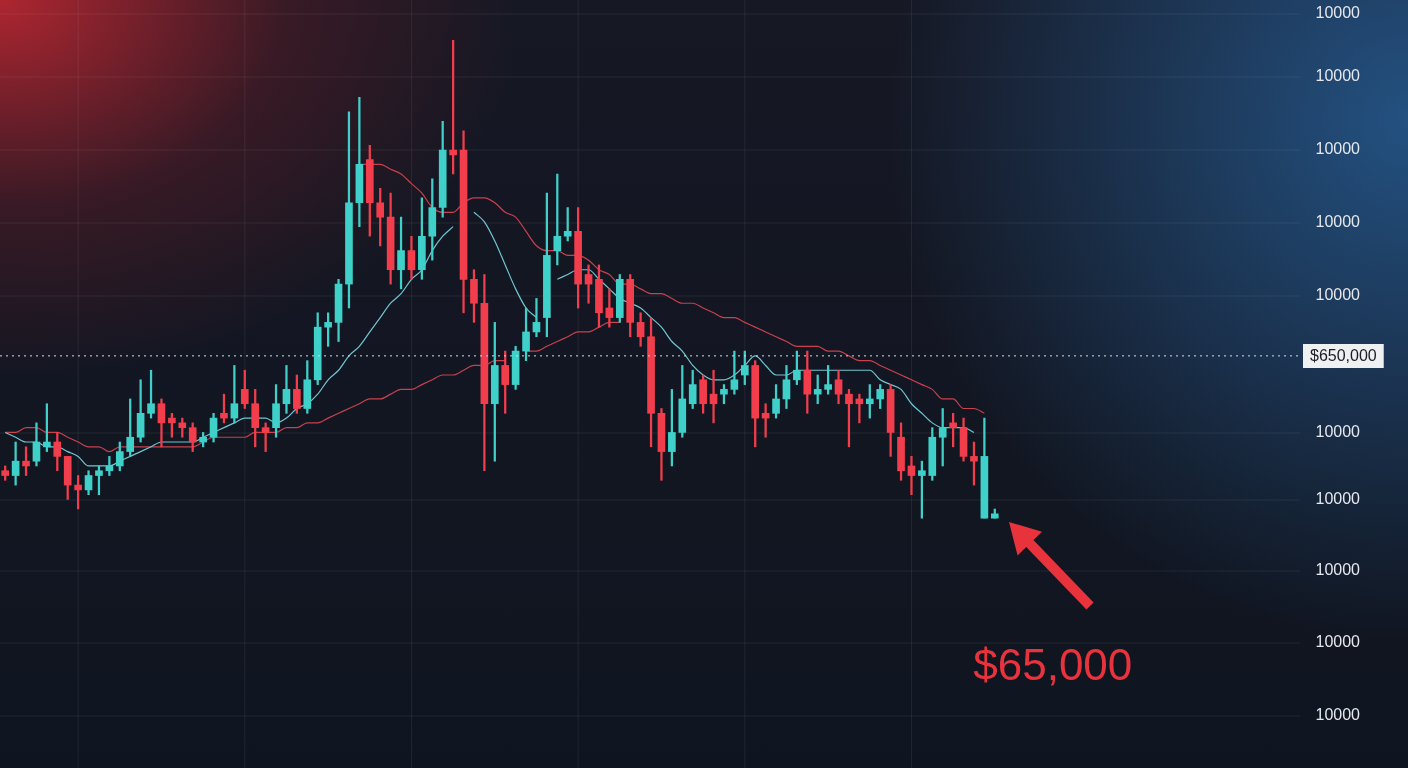  I want to click on text: $65,000, so click(1053, 664).